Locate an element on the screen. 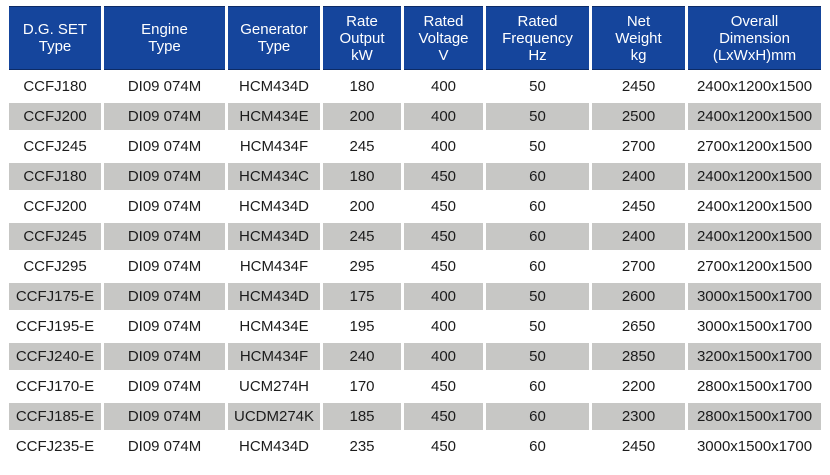 The width and height of the screenshot is (830, 475). table-cell: 2600 is located at coordinates (638, 296).